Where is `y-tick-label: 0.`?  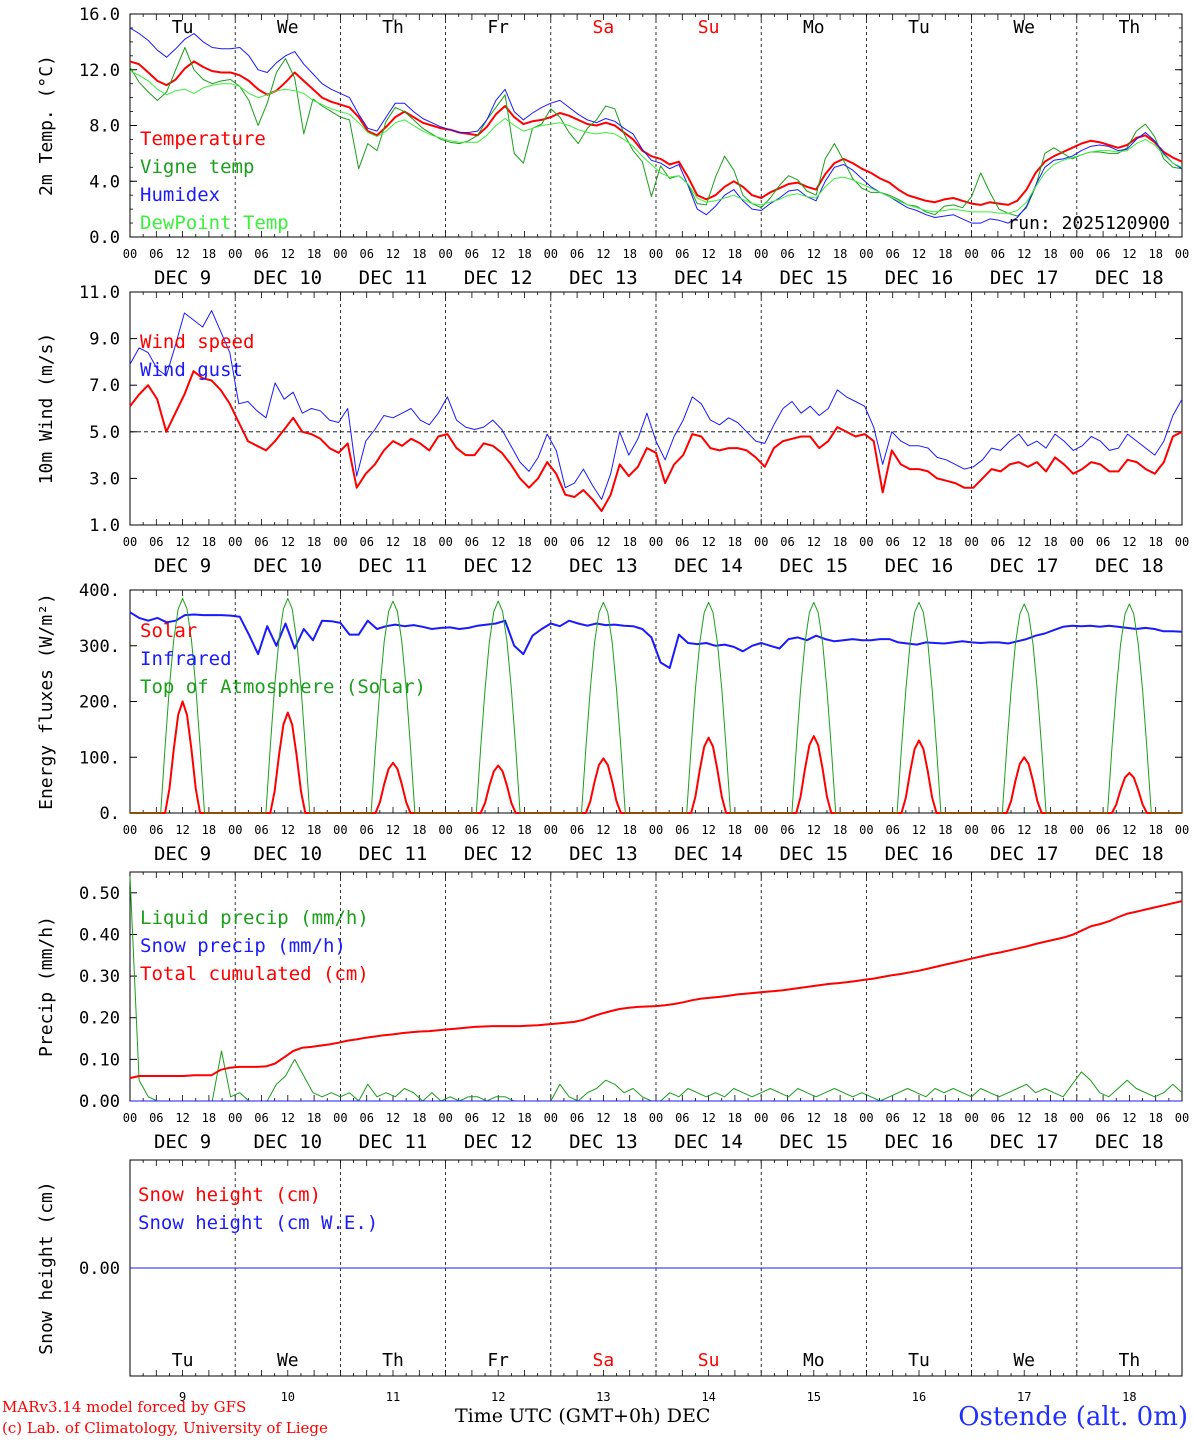
y-tick-label: 0. is located at coordinates (110, 814).